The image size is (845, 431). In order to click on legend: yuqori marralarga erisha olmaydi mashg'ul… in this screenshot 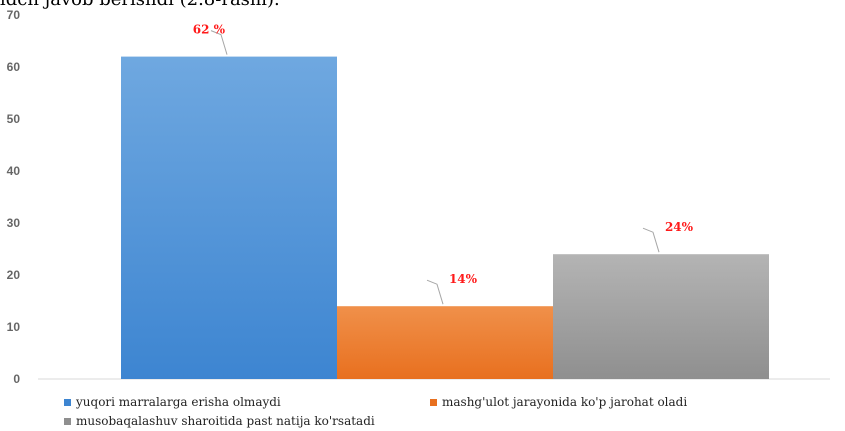, I will do `click(375, 411)`.